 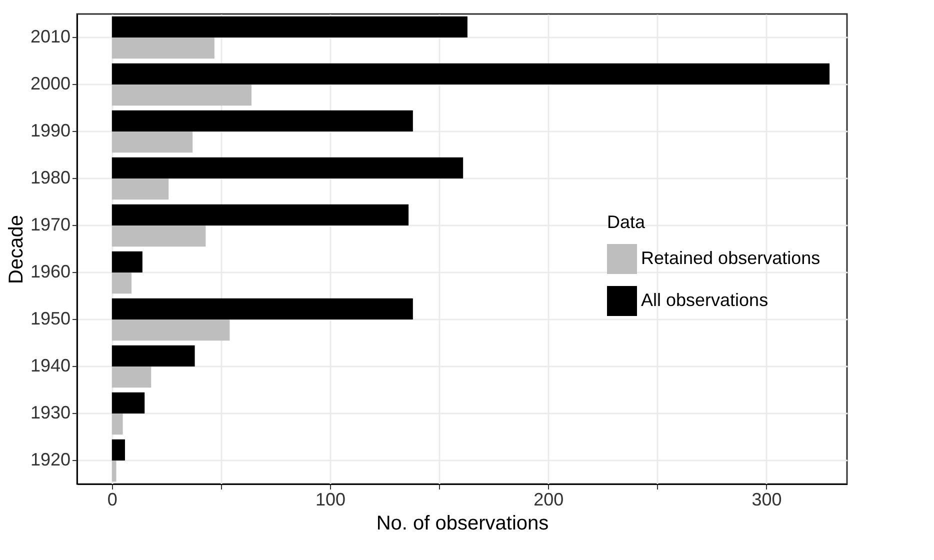 I want to click on x-tick-label: 200, so click(x=549, y=500).